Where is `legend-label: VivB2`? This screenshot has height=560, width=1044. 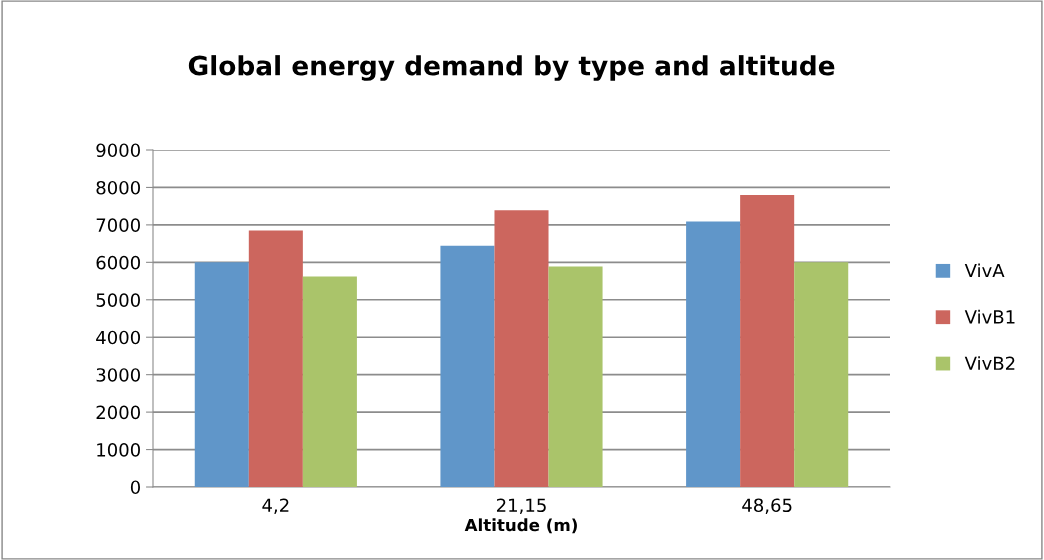
legend-label: VivB2 is located at coordinates (989, 363).